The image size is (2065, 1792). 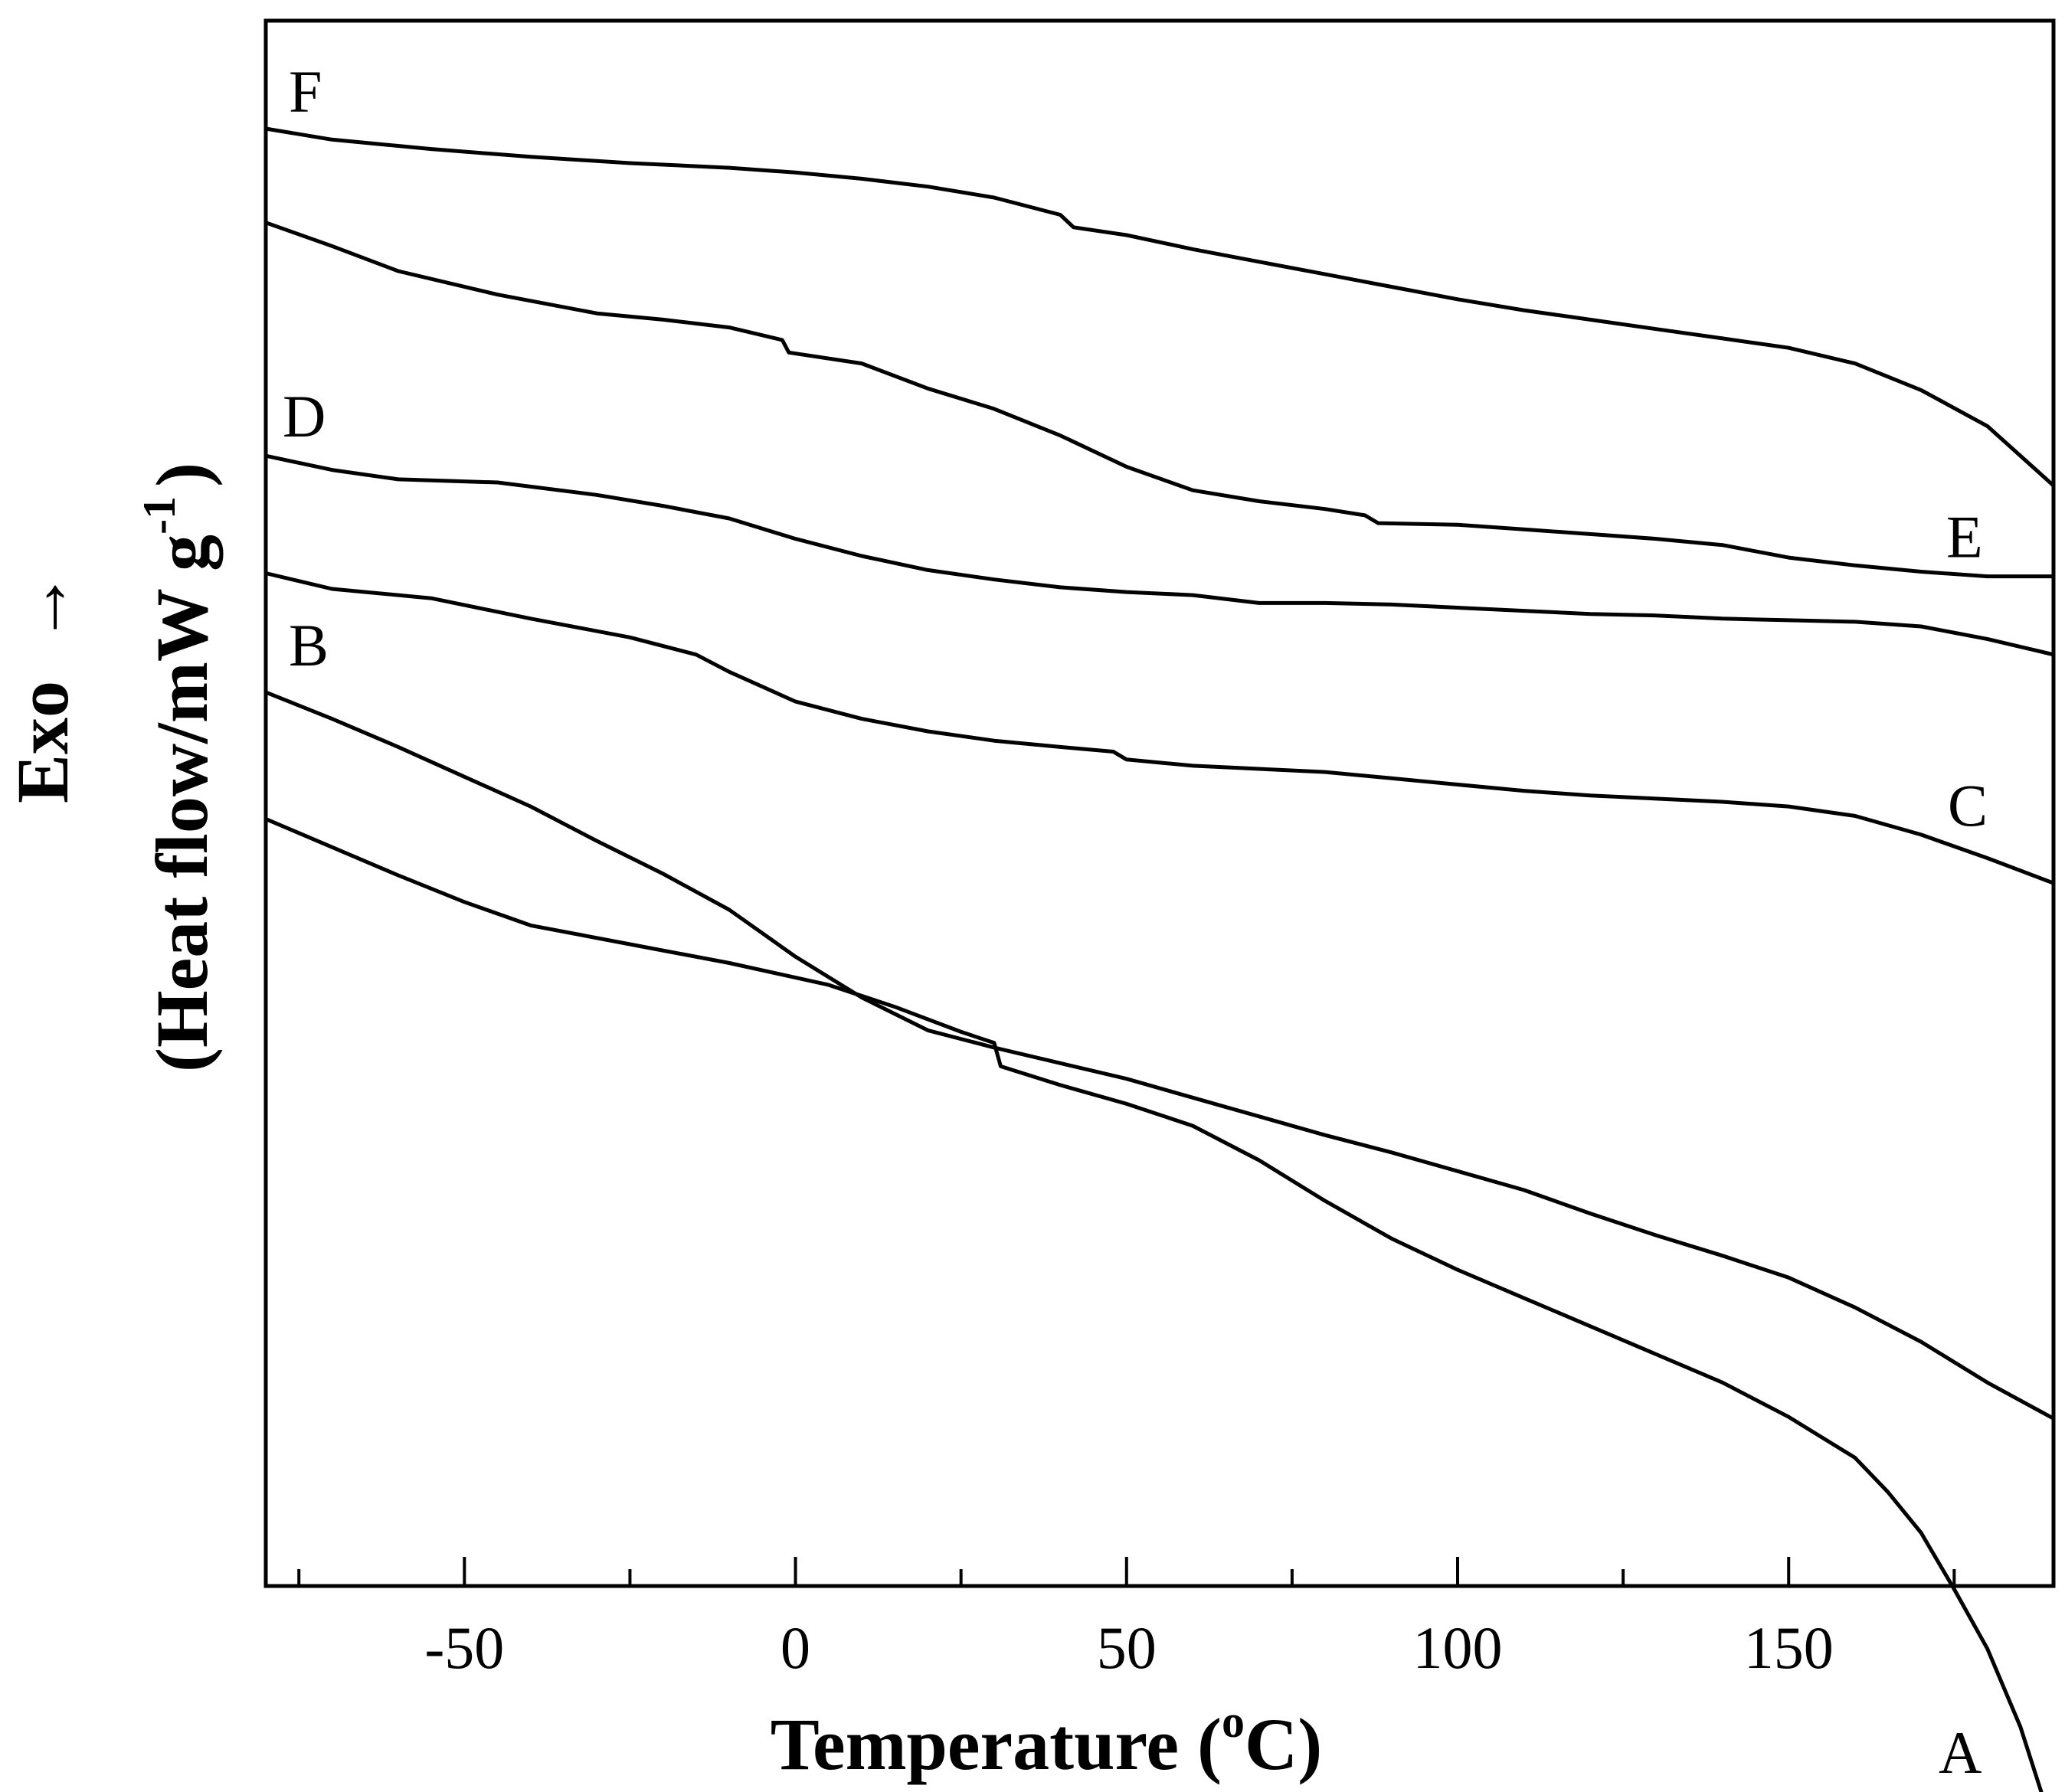 What do you see at coordinates (42, 607) in the screenshot?
I see `exo-arrow-icon: →` at bounding box center [42, 607].